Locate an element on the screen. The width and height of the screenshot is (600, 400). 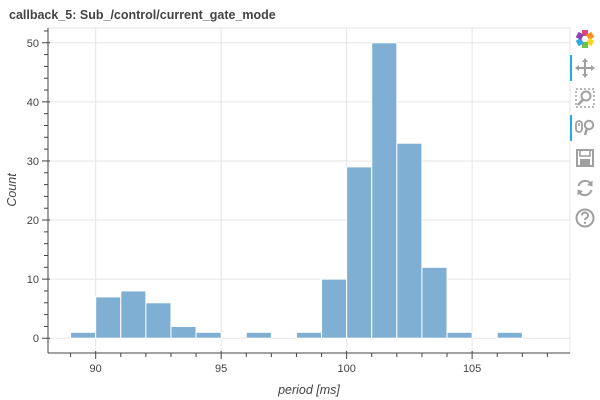
save-tool-button is located at coordinates (585, 158).